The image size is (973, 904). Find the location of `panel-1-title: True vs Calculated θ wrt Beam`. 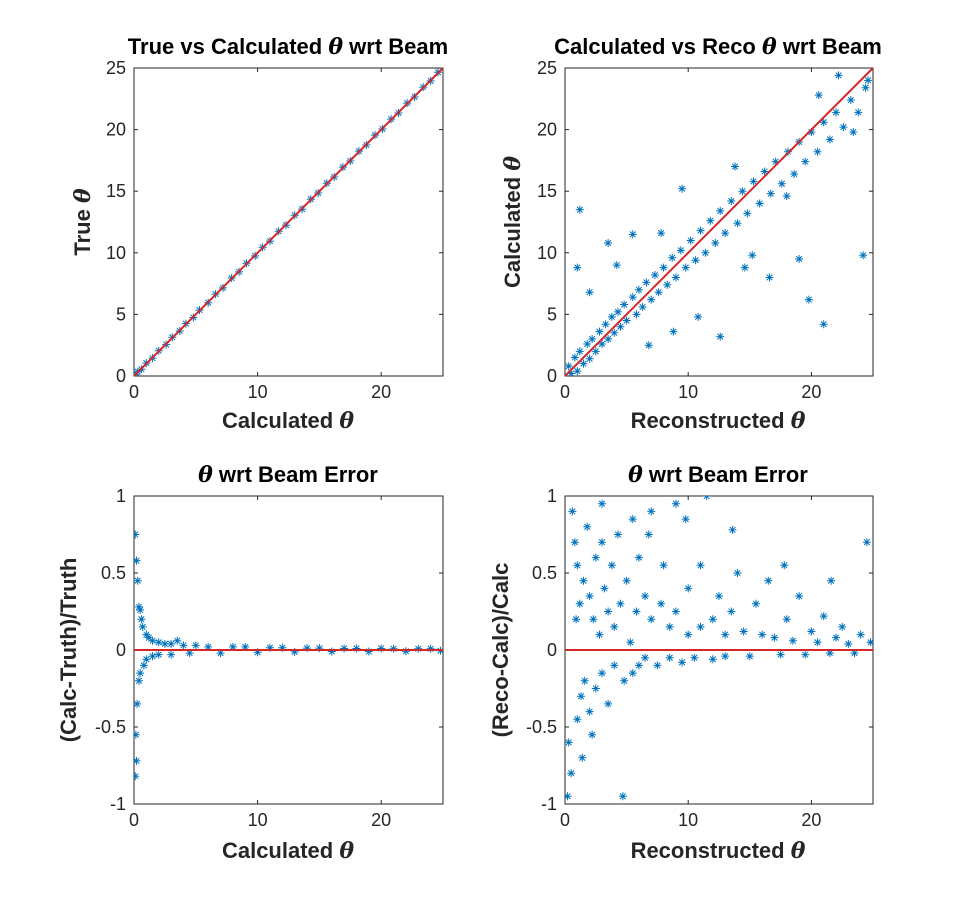

panel-1-title: True vs Calculated θ wrt Beam is located at coordinates (288, 47).